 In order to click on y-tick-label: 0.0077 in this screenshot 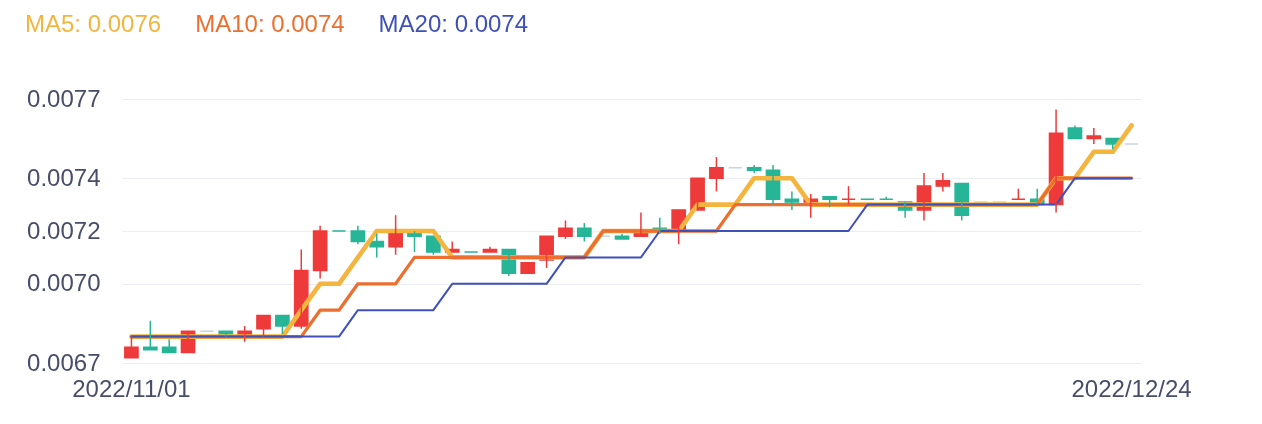, I will do `click(64, 98)`.